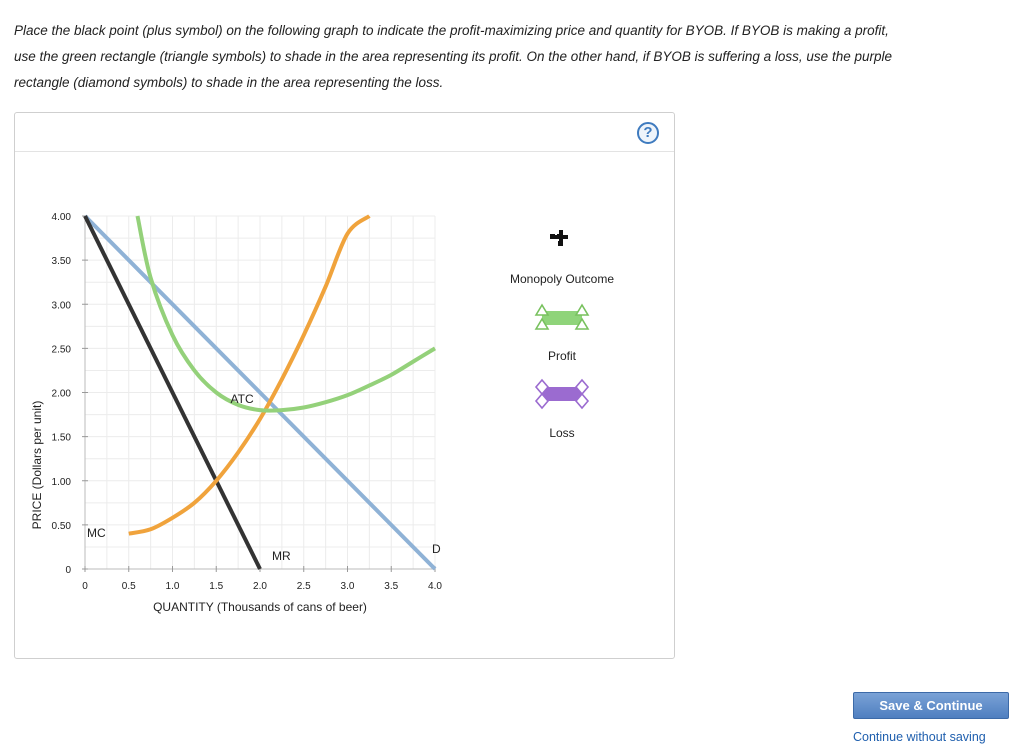 This screenshot has width=1024, height=748. Describe the element at coordinates (68, 570) in the screenshot. I see `y-tick-label: 0` at that location.